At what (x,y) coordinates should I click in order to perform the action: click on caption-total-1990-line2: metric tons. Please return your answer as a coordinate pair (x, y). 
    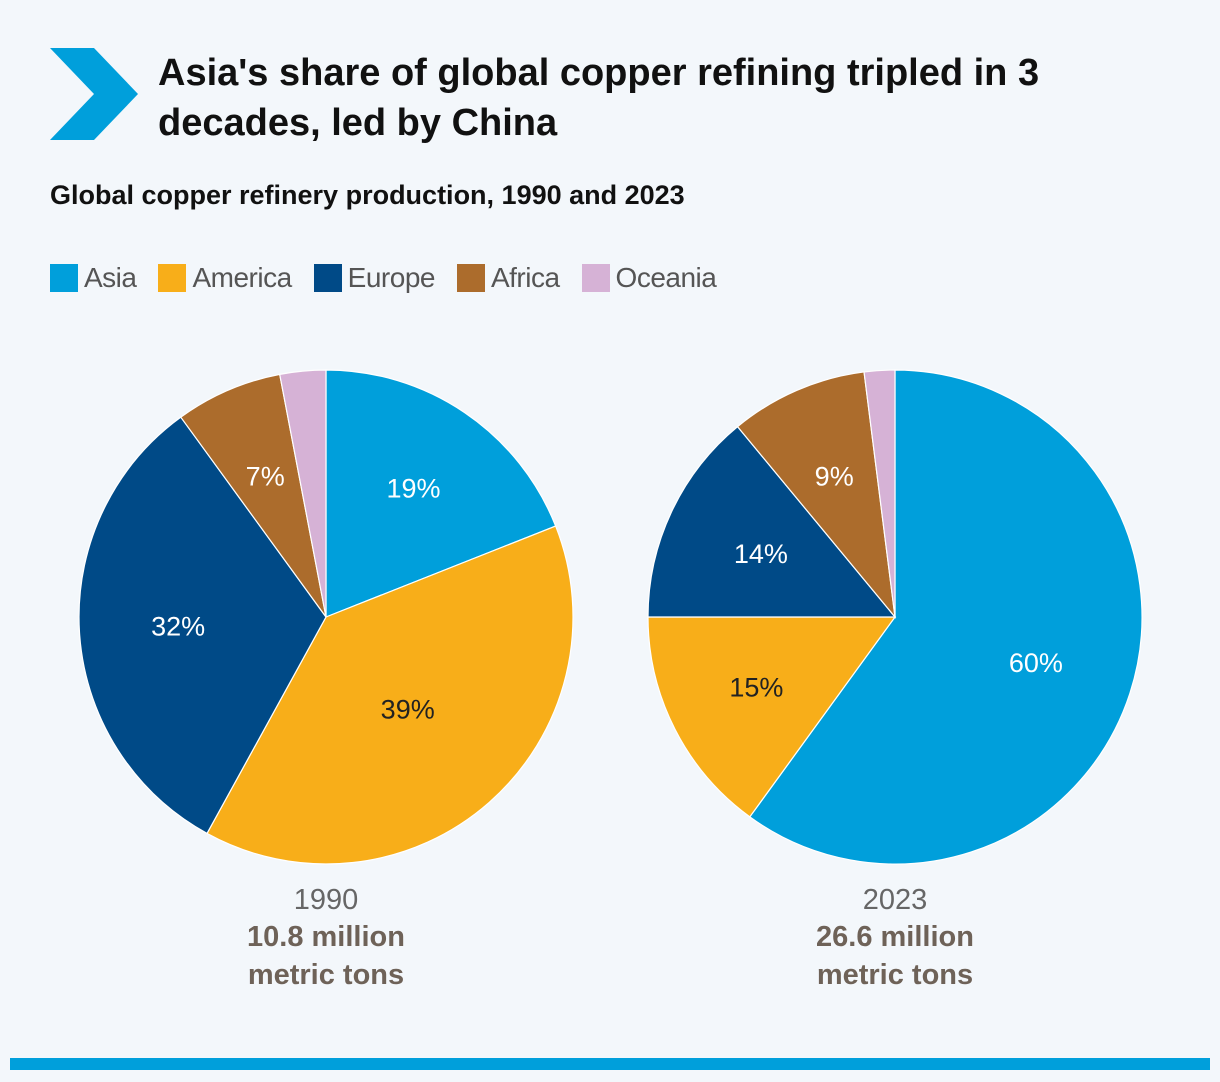
    Looking at the image, I should click on (326, 975).